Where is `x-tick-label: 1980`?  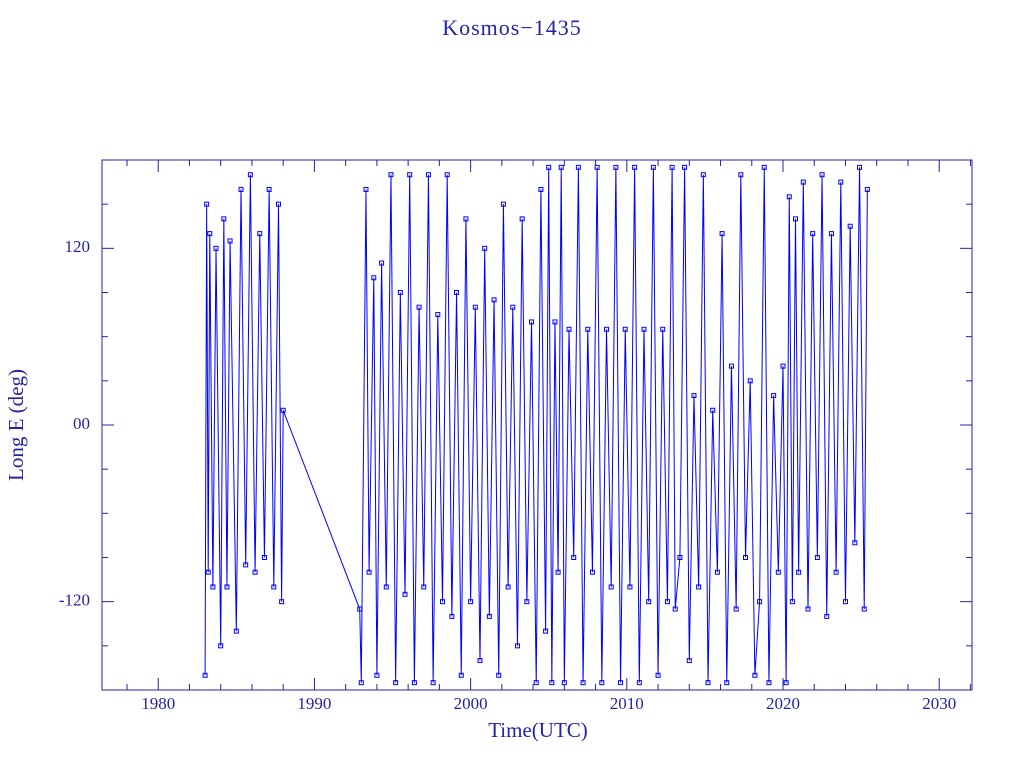
x-tick-label: 1980 is located at coordinates (158, 703).